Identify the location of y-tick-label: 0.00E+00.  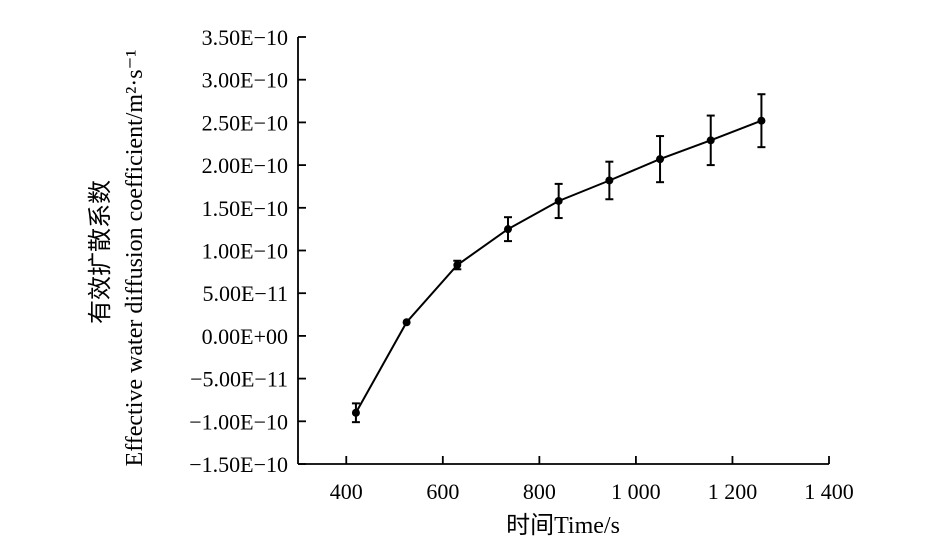
(245, 336).